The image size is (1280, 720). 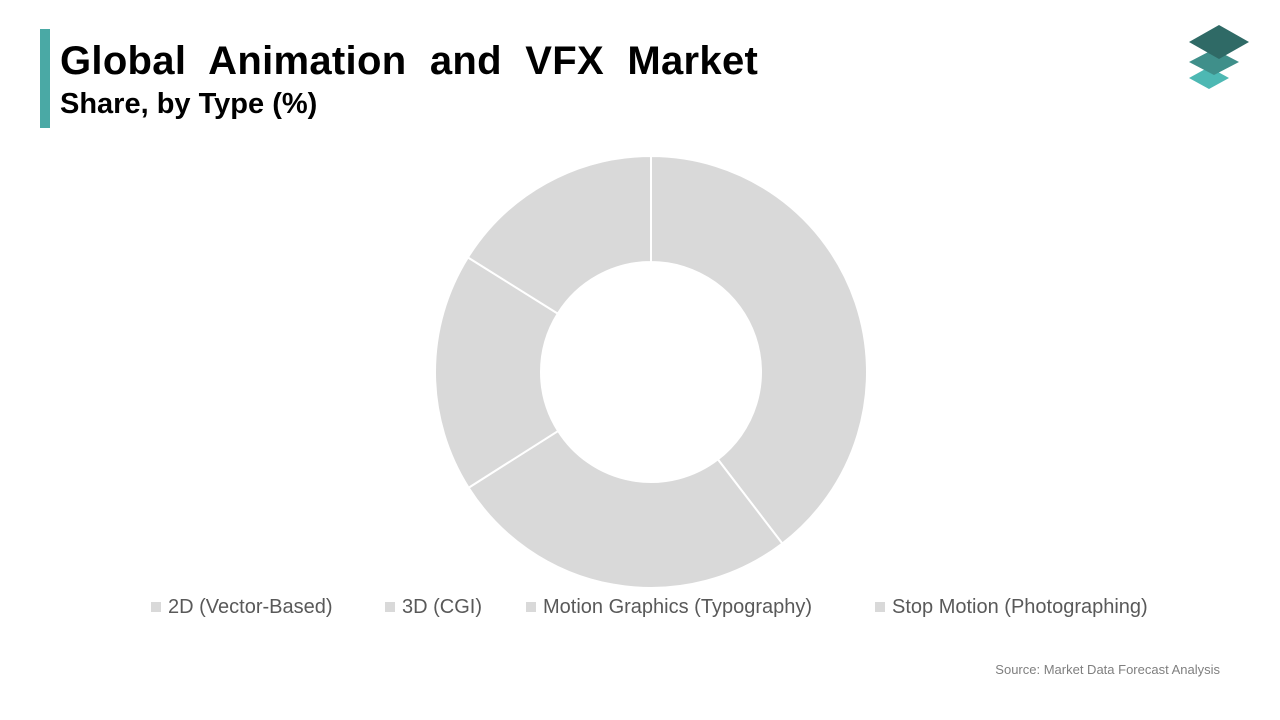 What do you see at coordinates (1219, 42) in the screenshot?
I see `logo-layer-top` at bounding box center [1219, 42].